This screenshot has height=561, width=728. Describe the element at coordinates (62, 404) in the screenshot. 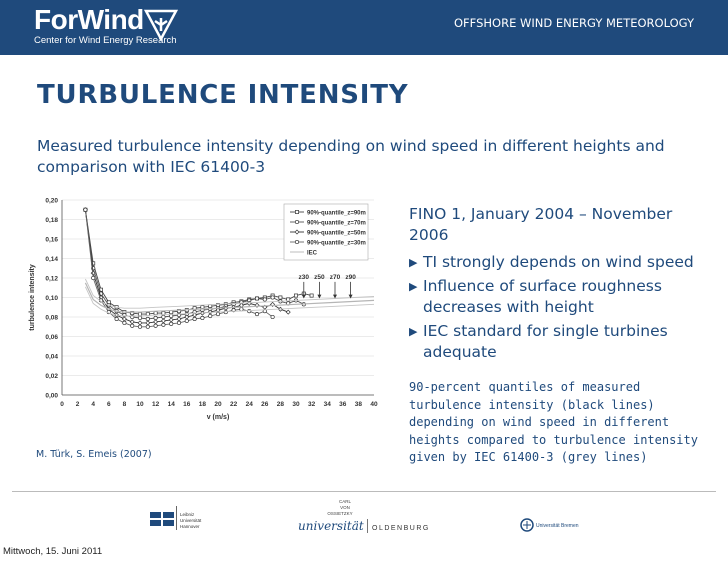

I see `x-tick-label: 0` at that location.